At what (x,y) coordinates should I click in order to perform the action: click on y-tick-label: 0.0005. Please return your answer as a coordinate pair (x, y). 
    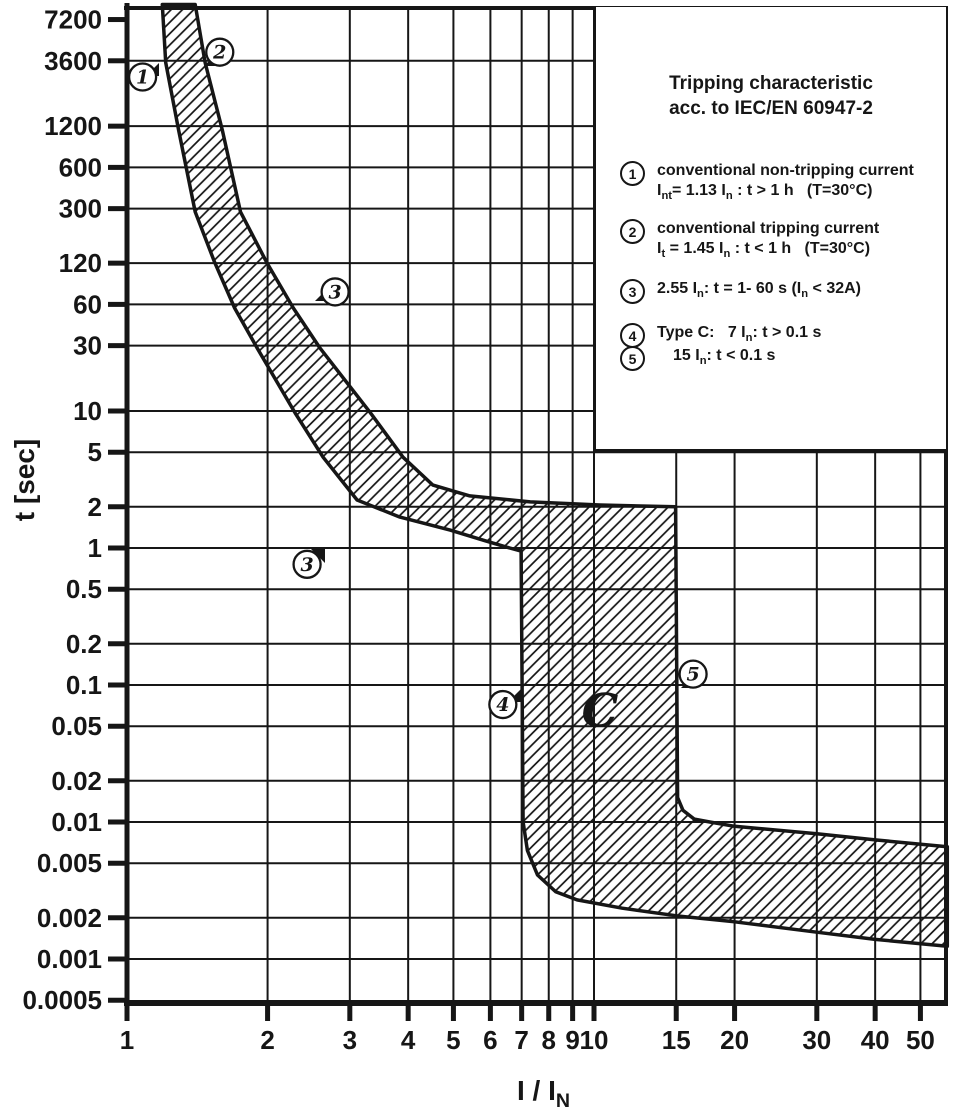
    Looking at the image, I should click on (62, 1000).